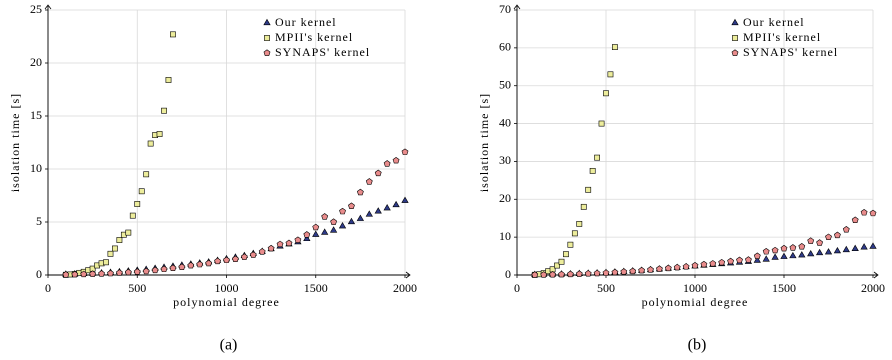 This screenshot has width=892, height=360. What do you see at coordinates (505, 84) in the screenshot?
I see `y-tick-label: 50` at bounding box center [505, 84].